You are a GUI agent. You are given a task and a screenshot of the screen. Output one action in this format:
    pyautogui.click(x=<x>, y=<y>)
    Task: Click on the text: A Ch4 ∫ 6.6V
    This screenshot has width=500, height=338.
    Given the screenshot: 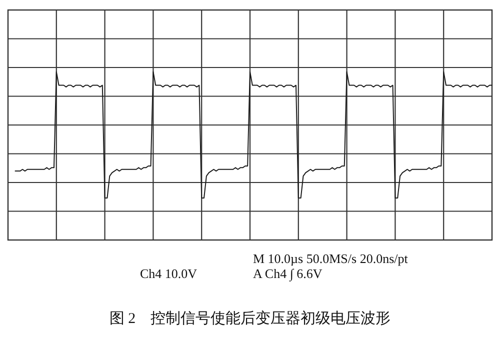 What is the action you would take?
    pyautogui.click(x=288, y=274)
    